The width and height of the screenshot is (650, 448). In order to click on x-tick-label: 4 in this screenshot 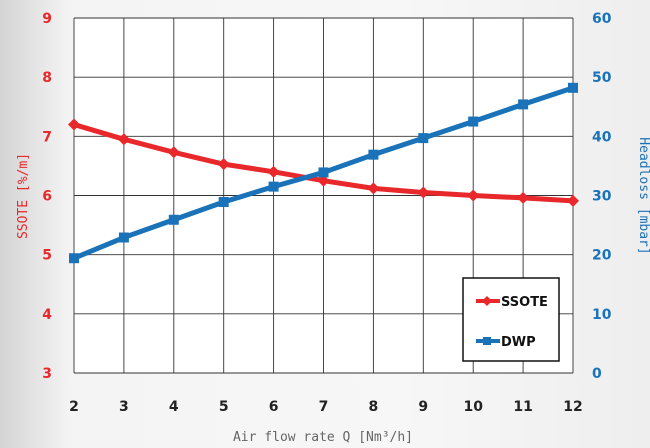, I will do `click(174, 407)`.